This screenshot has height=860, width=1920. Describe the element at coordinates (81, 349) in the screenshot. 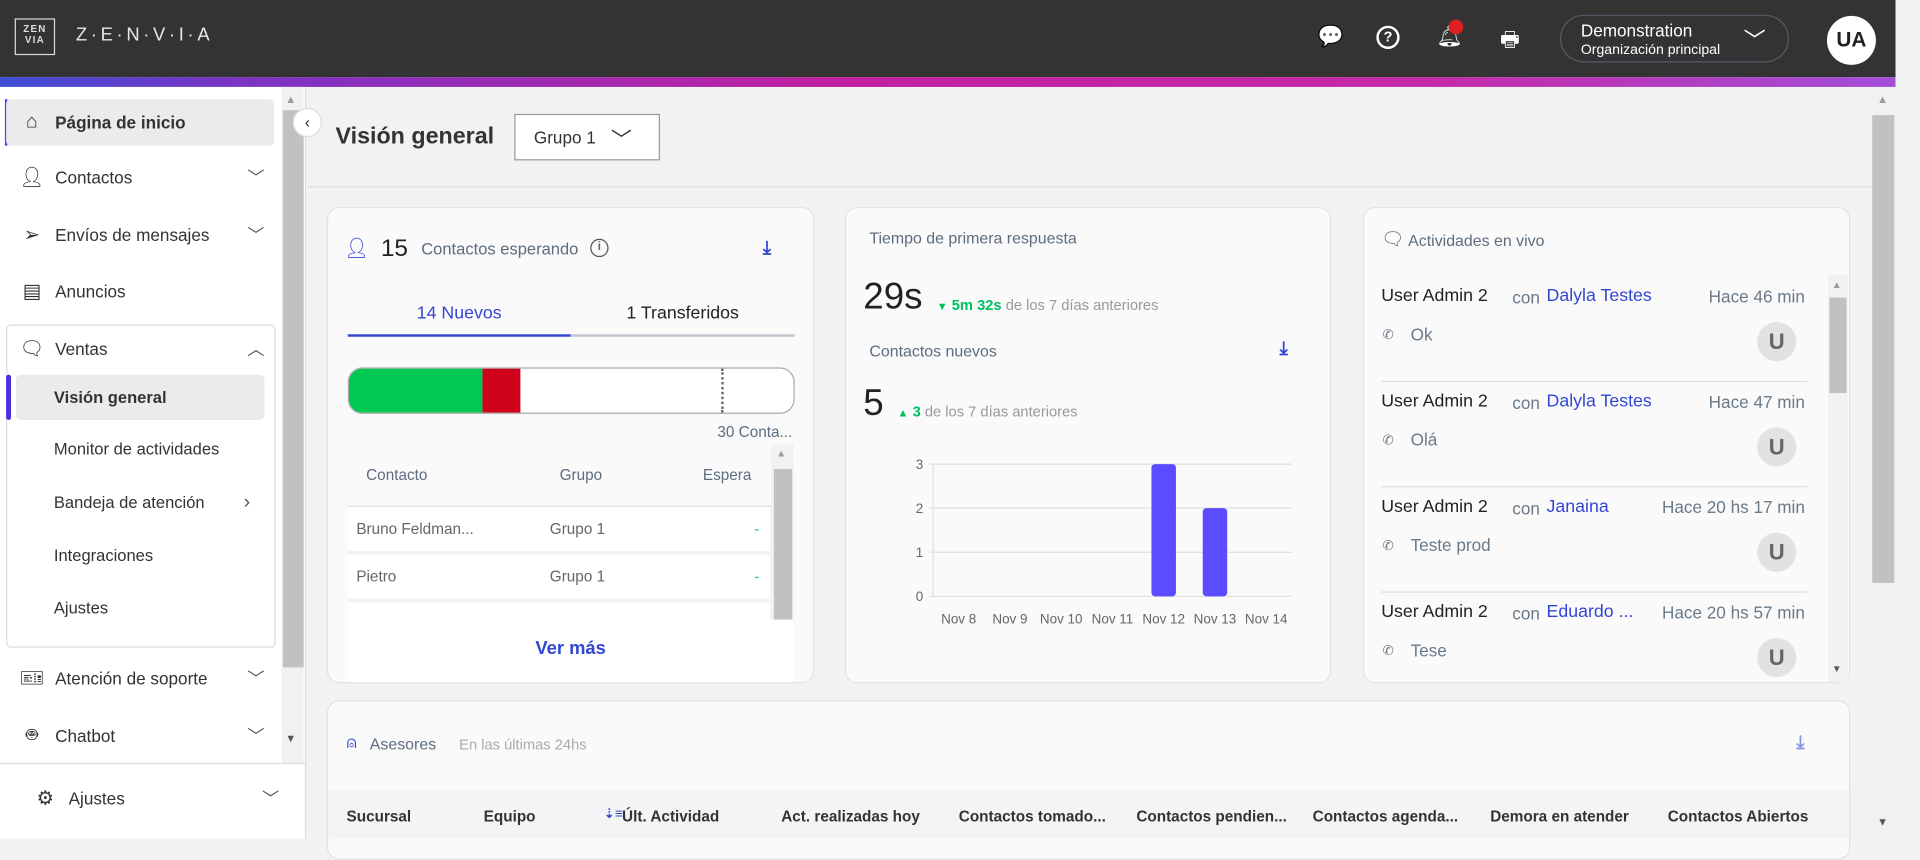

I see `sidebar-item-label: Ventas` at that location.